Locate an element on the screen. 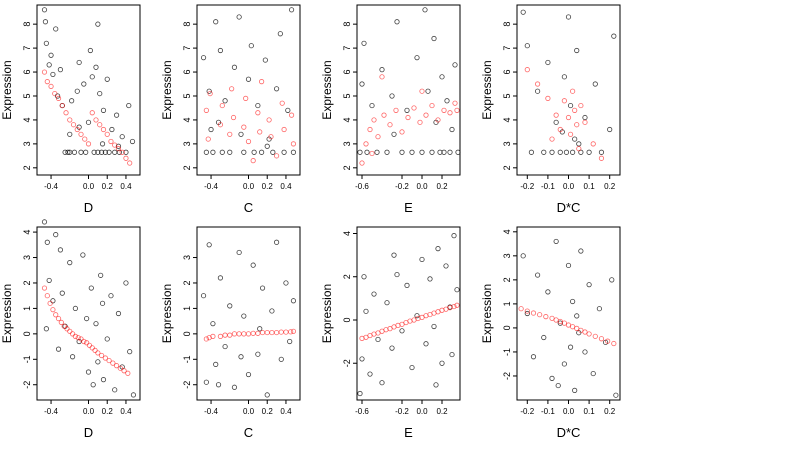  y-tick-label: 5 is located at coordinates (507, 95).